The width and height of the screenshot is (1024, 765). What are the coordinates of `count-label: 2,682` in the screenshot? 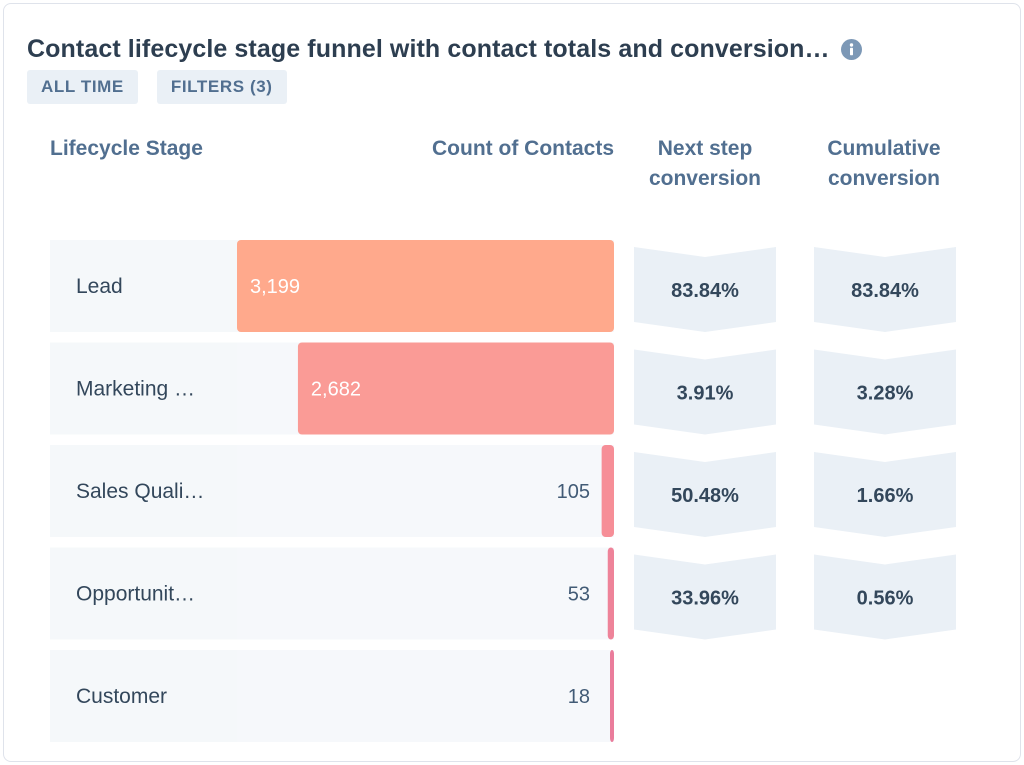 It's located at (336, 390).